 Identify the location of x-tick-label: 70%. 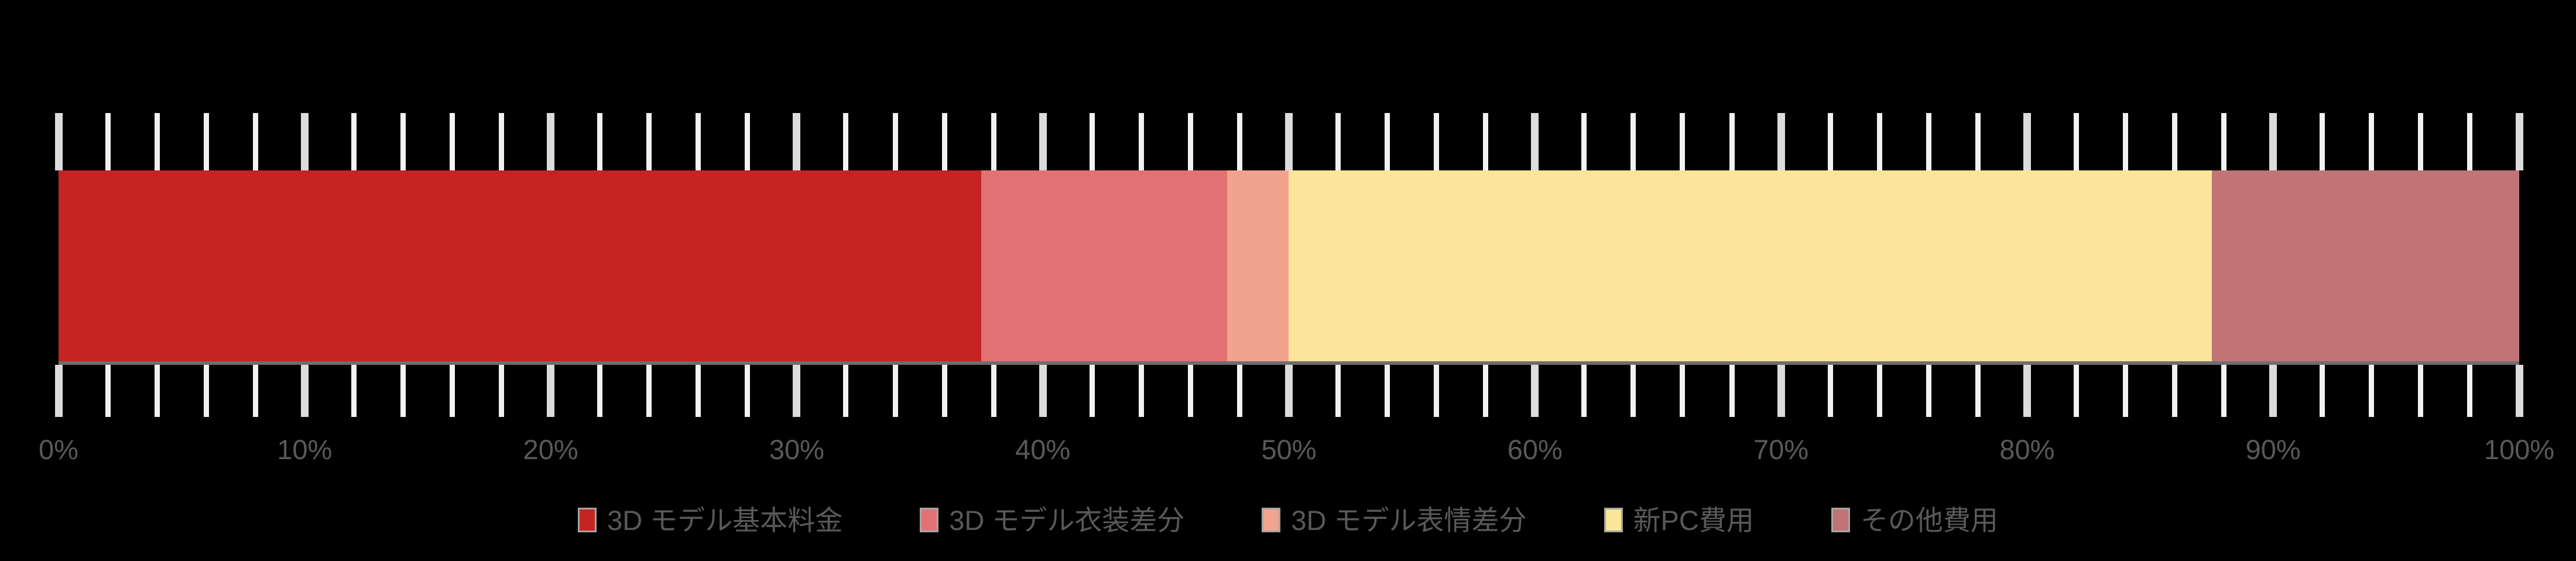
(1781, 449).